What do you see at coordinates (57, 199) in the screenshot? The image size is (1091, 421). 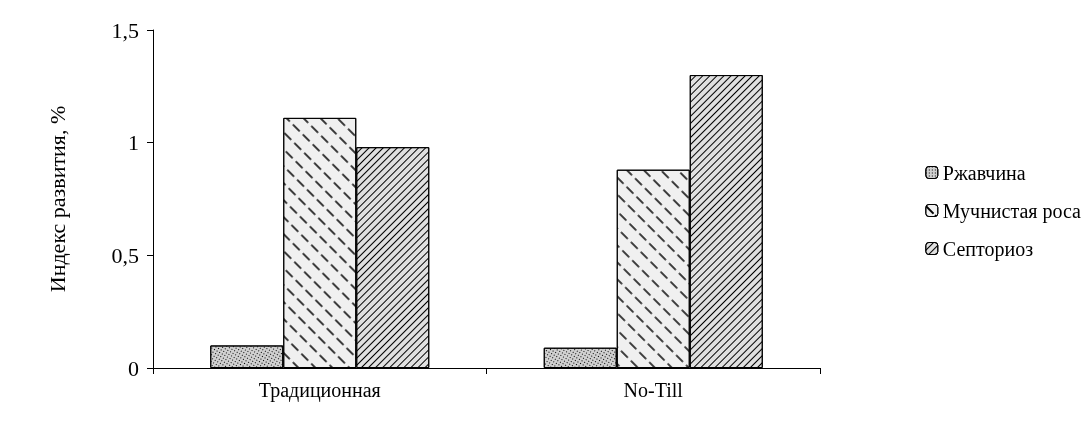 I see `y-axis-title: Индекс развития, %` at bounding box center [57, 199].